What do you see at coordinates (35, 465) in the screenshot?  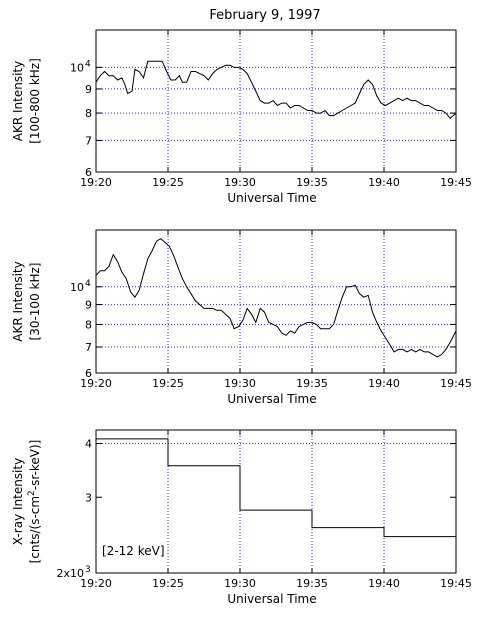 I see `y-axis-label-line2-end: -sr-keV)]` at bounding box center [35, 465].